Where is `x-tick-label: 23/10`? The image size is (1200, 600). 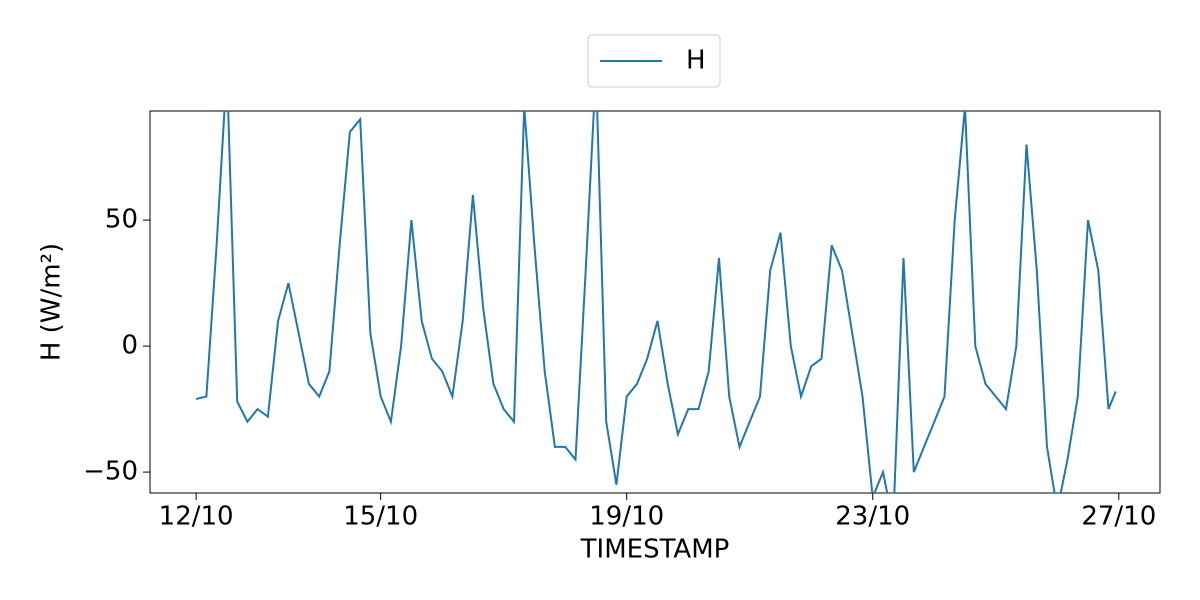
x-tick-label: 23/10 is located at coordinates (872, 517).